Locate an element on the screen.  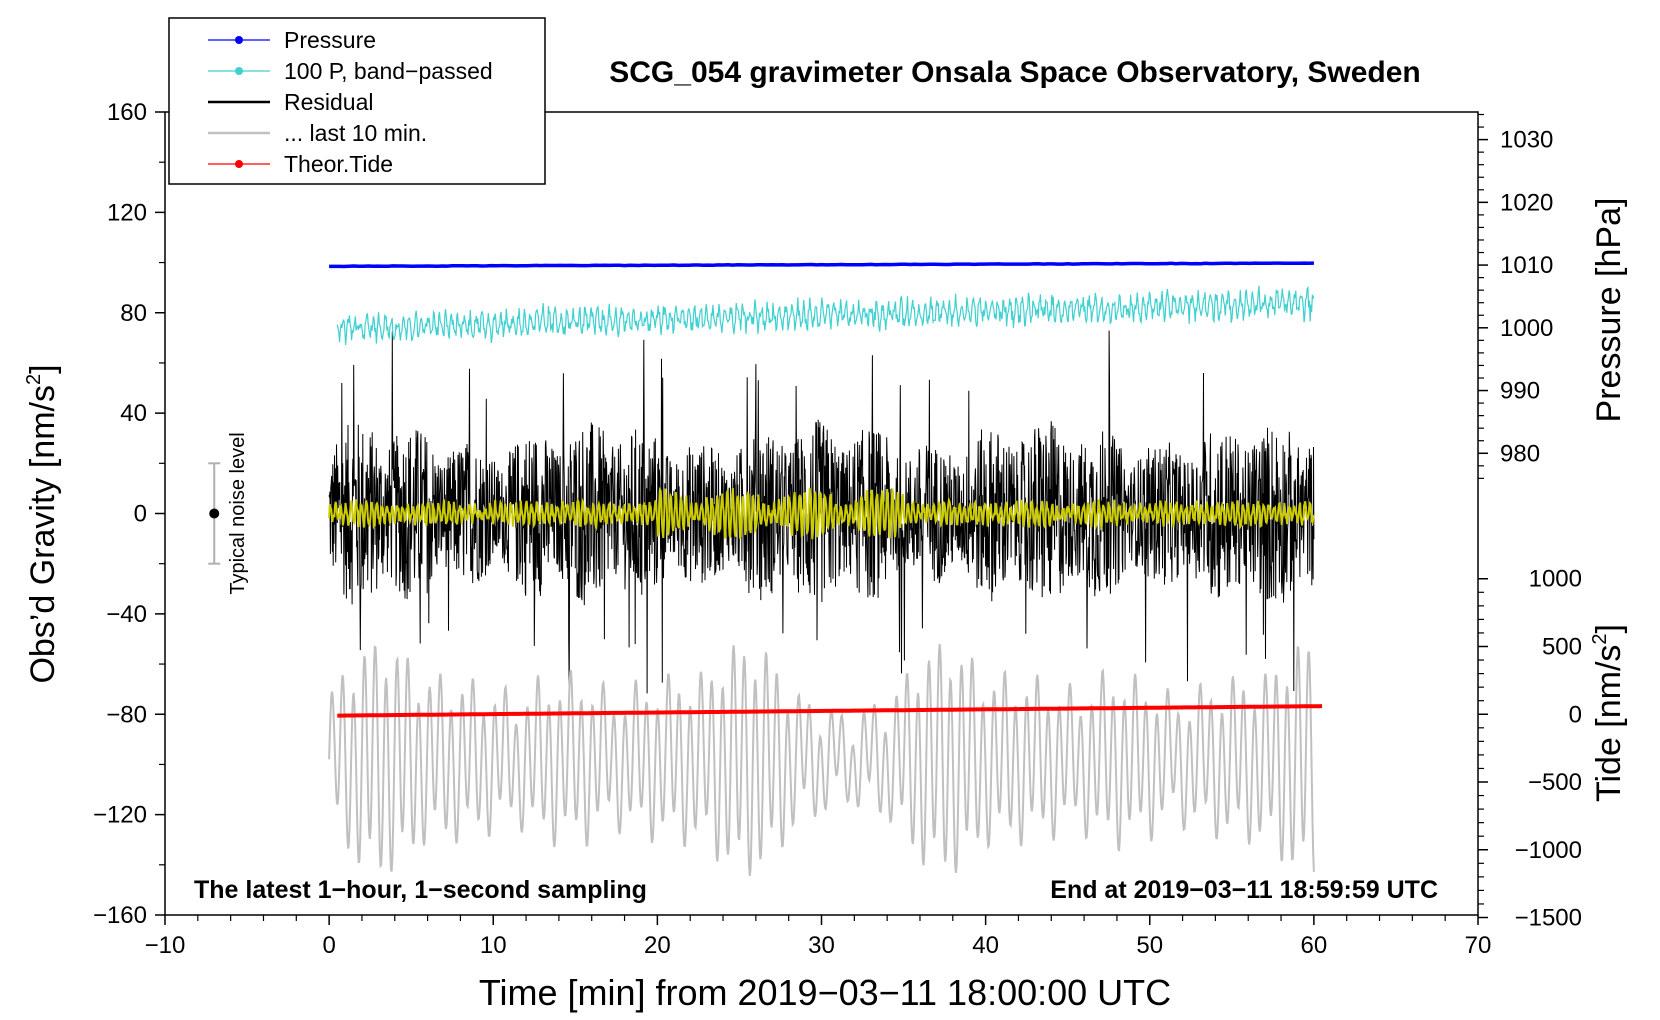
x-tick-label: −10 is located at coordinates (165, 945).